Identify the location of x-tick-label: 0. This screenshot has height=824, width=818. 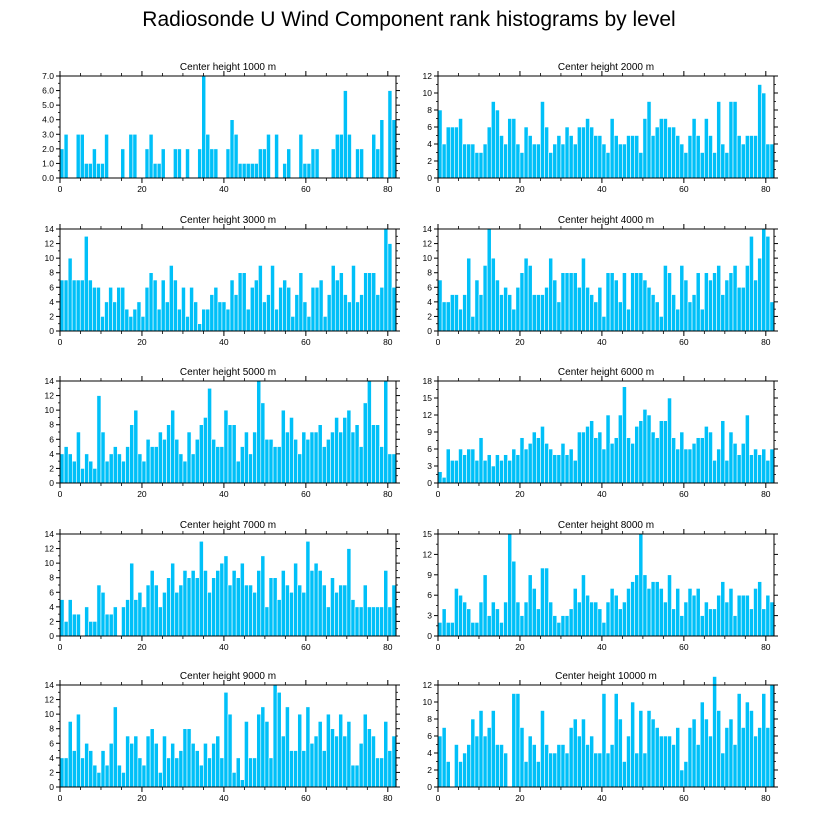
(438, 189).